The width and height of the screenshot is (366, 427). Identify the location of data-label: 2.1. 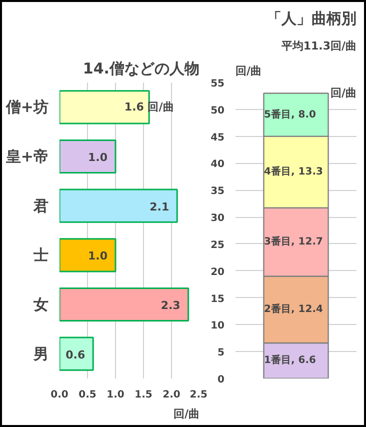
(160, 207).